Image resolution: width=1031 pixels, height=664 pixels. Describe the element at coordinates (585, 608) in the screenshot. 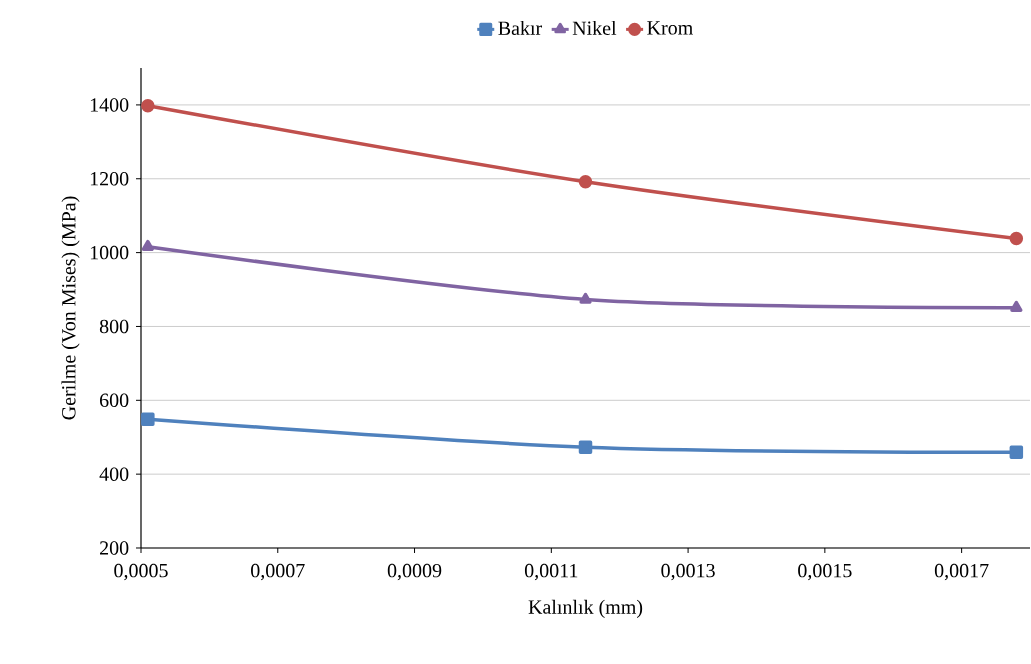

I see `x-axis-title: Kalınlık (mm)` at that location.